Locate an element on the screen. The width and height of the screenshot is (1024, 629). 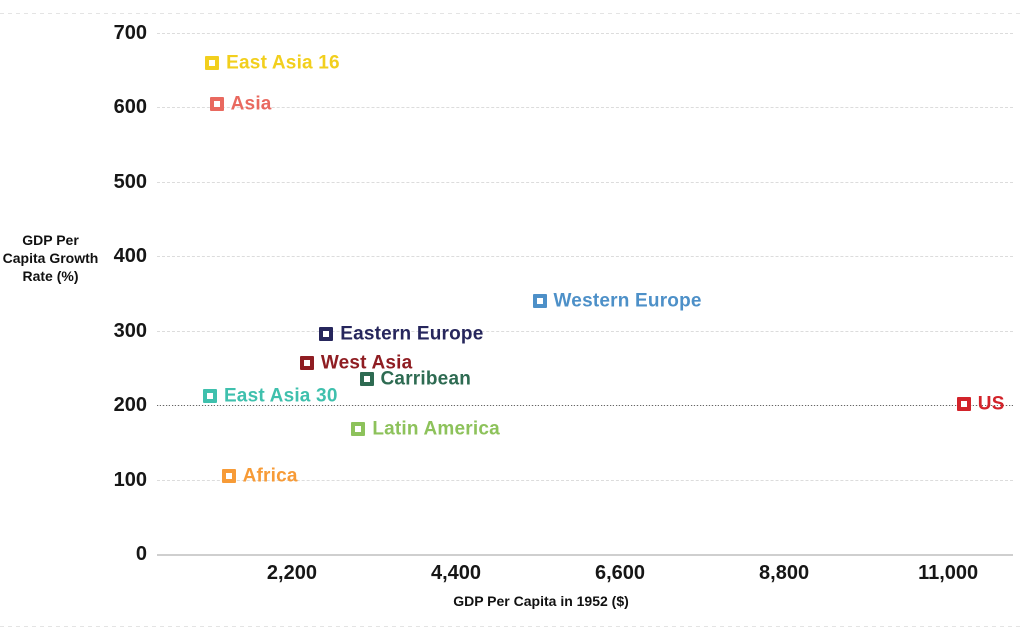
data-point-label: US is located at coordinates (991, 404).